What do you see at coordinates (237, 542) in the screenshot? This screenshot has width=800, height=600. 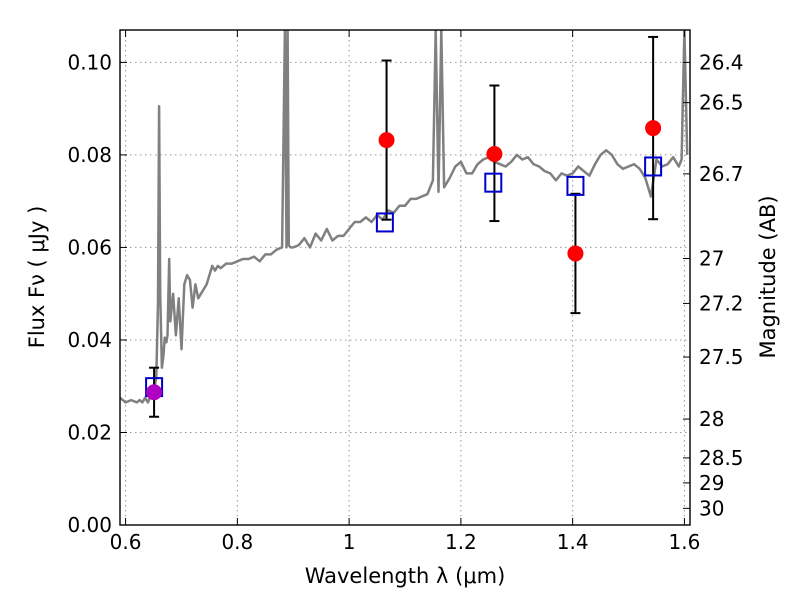 I see `x-tick-label: 0.8` at bounding box center [237, 542].